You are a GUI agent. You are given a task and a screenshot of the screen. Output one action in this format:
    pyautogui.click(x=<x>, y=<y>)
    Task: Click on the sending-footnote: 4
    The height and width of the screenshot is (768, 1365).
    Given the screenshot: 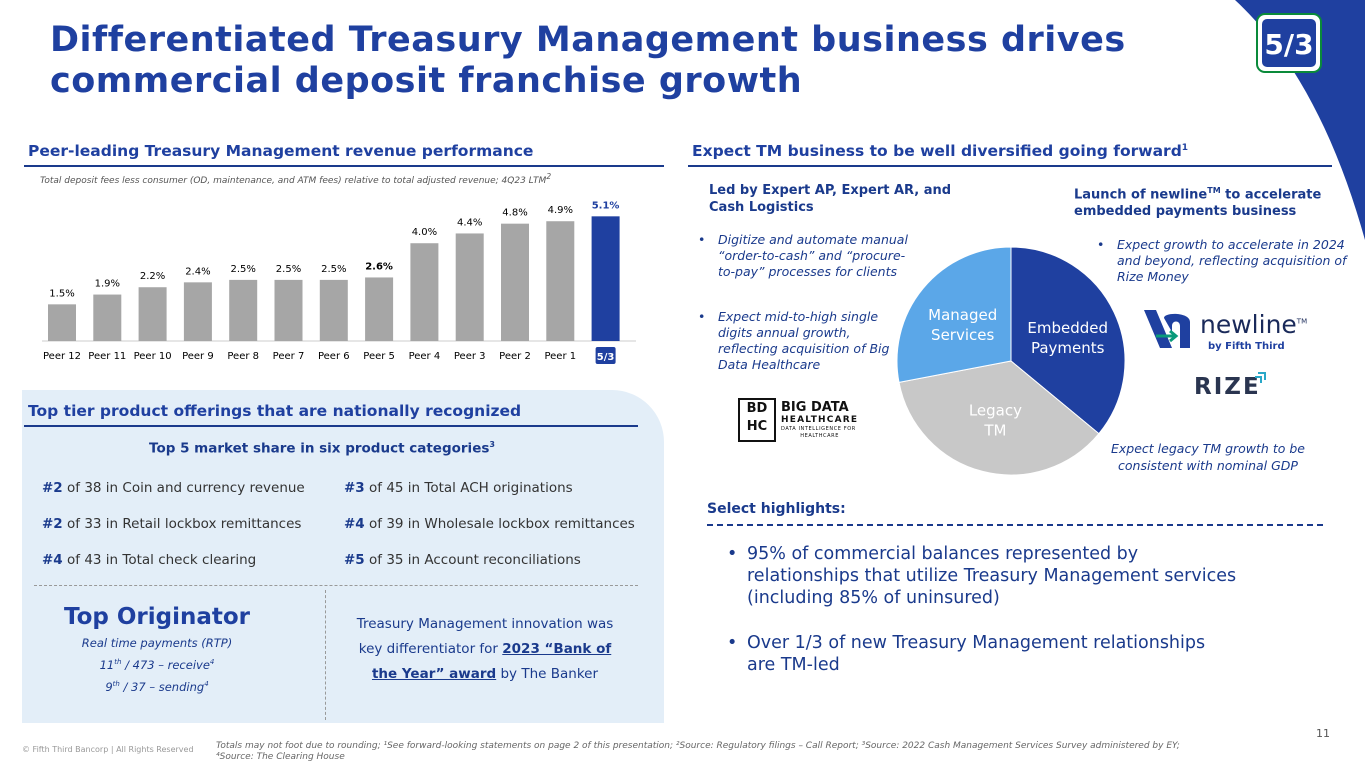 What is the action you would take?
    pyautogui.click(x=206, y=684)
    